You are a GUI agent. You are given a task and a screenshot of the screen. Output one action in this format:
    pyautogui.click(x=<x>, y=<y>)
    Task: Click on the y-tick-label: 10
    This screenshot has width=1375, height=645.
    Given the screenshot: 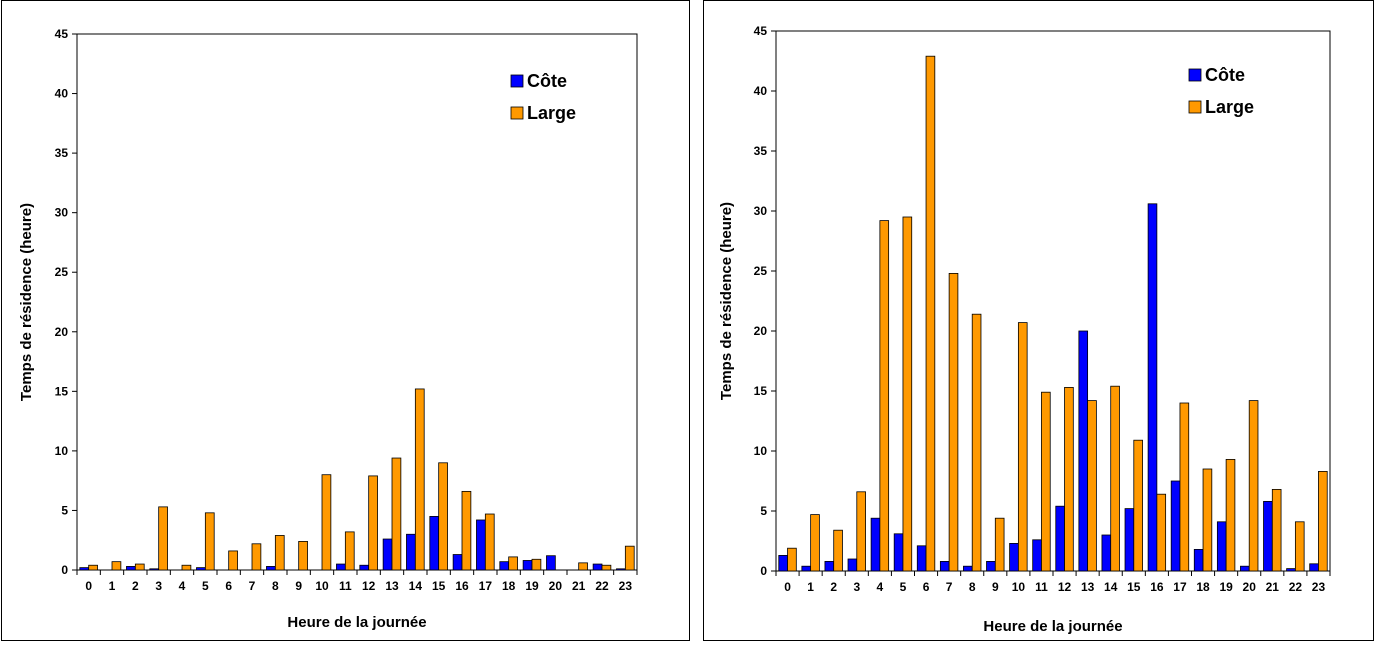 What is the action you would take?
    pyautogui.click(x=761, y=451)
    